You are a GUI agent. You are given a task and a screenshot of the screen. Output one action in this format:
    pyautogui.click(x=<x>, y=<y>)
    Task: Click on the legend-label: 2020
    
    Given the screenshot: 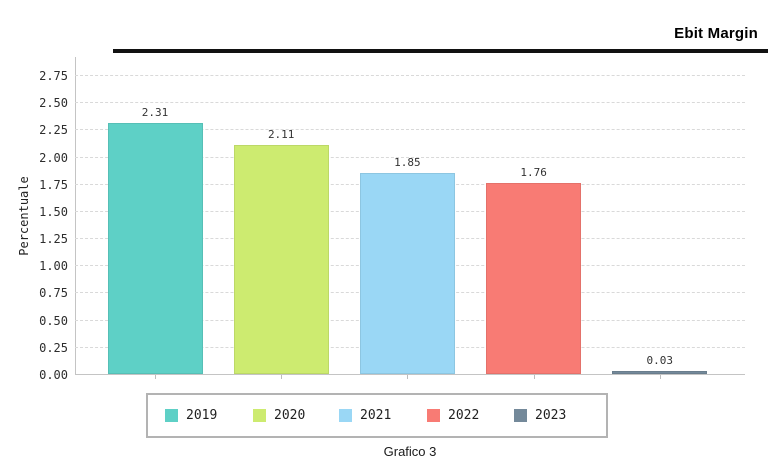 What is the action you would take?
    pyautogui.click(x=290, y=415)
    